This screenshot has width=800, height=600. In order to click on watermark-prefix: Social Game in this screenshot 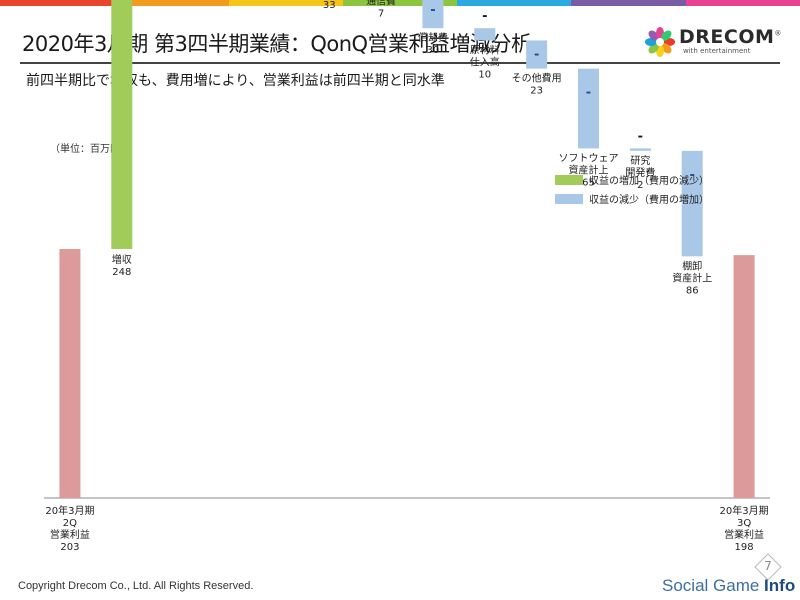, I will do `click(713, 585)`.